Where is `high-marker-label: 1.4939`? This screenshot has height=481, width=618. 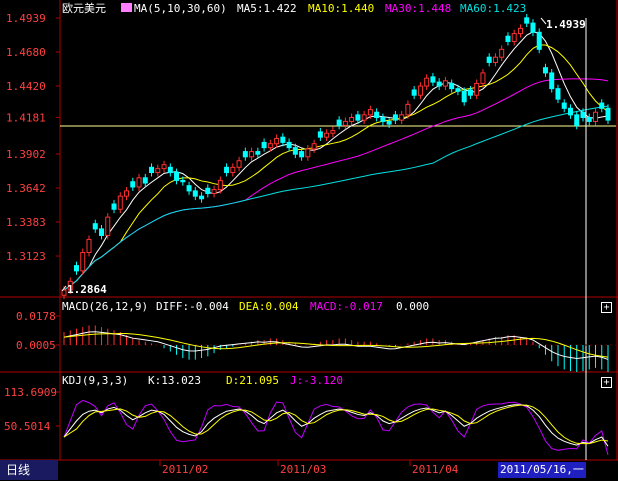
high-marker-label: 1.4939 is located at coordinates (566, 24).